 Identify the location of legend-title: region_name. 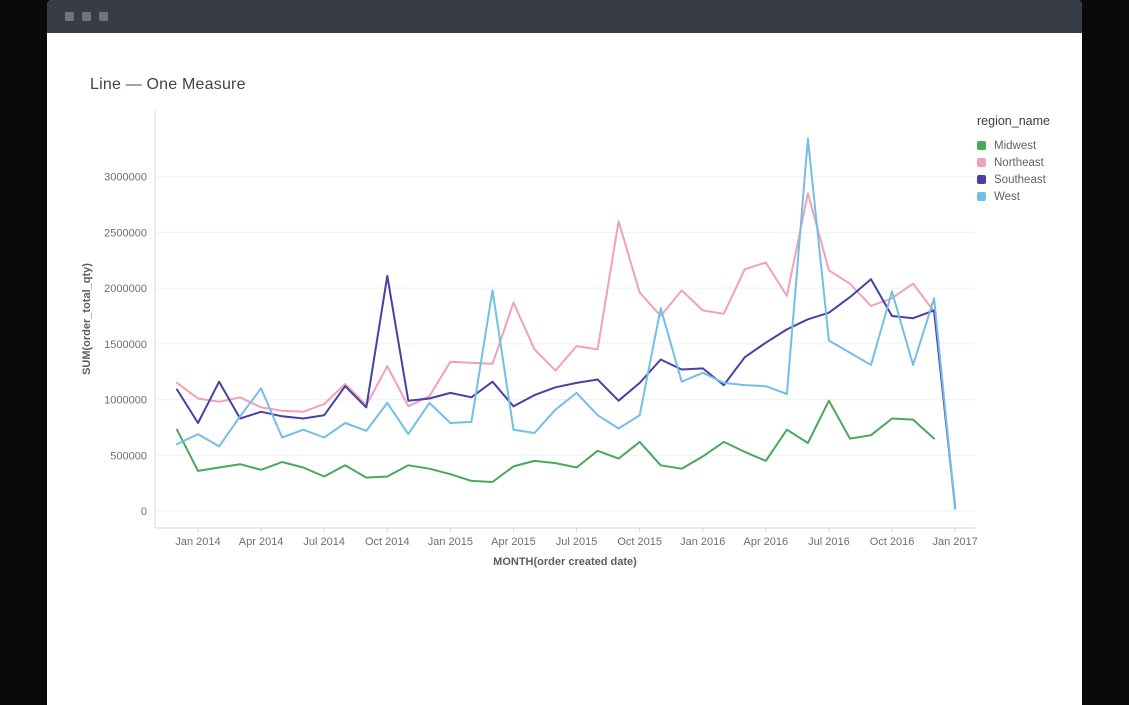
(1013, 121).